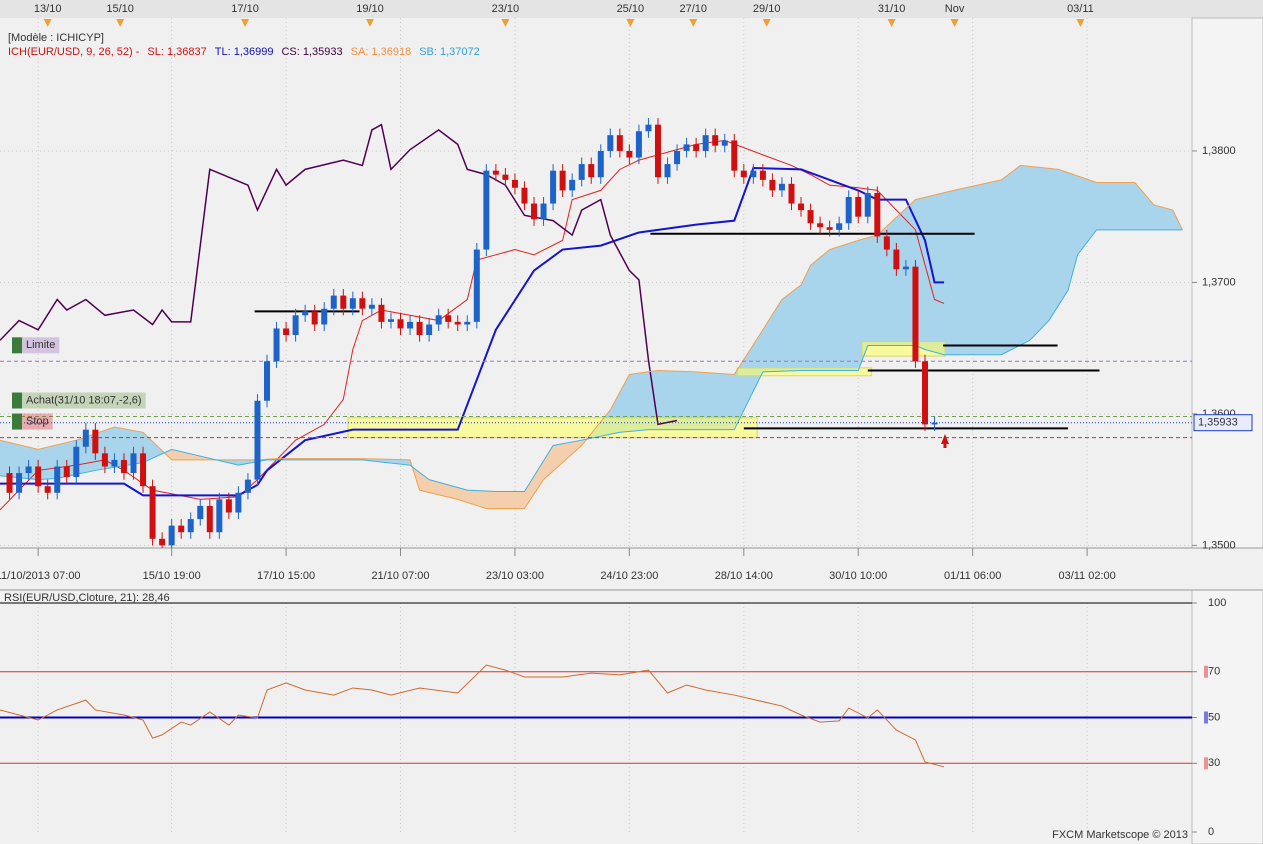 The image size is (1263, 844). I want to click on x-tick-label: 24/10 23:00, so click(629, 576).